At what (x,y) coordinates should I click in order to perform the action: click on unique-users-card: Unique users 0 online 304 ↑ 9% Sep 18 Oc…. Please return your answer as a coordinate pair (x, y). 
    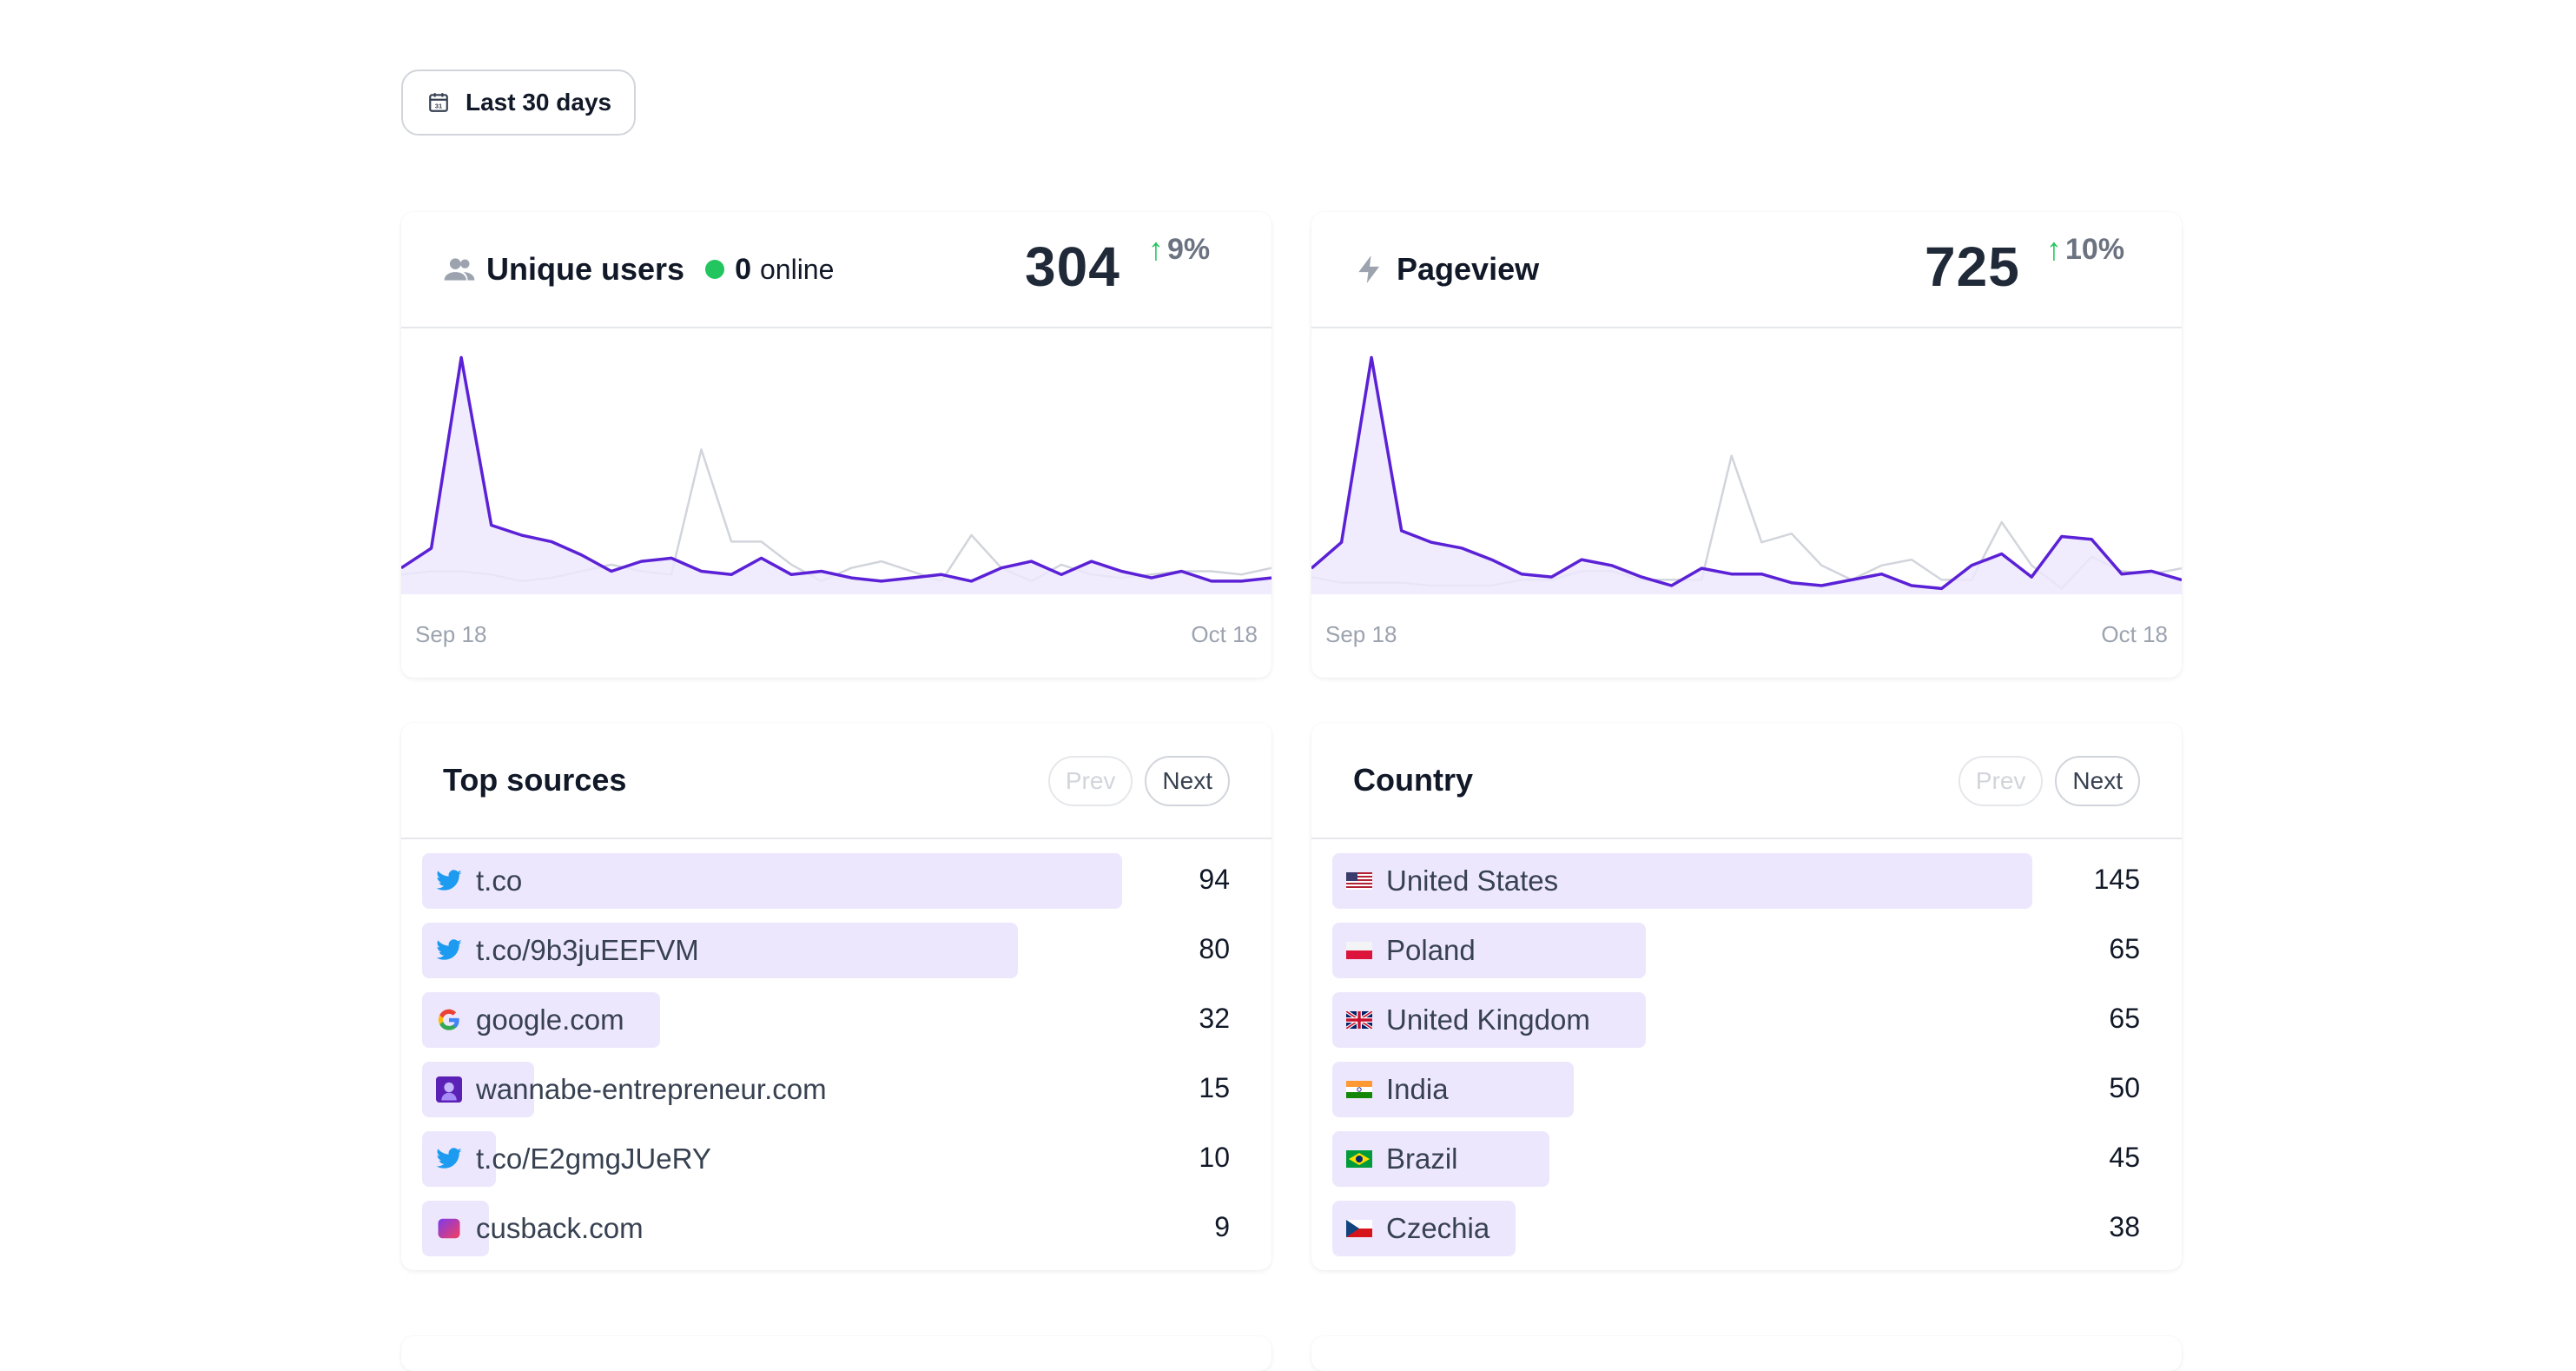
    Looking at the image, I should click on (836, 445).